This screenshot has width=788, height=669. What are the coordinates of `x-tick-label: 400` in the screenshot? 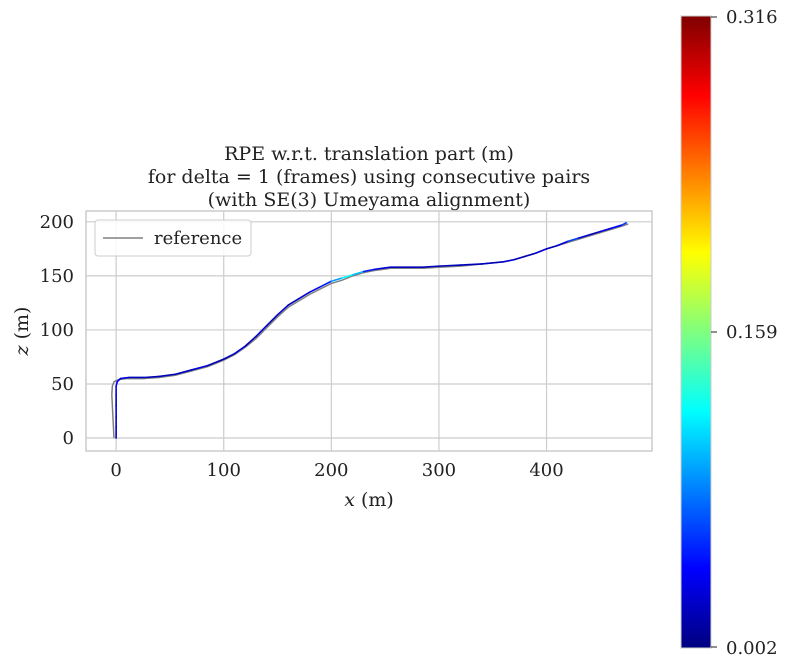 It's located at (546, 470).